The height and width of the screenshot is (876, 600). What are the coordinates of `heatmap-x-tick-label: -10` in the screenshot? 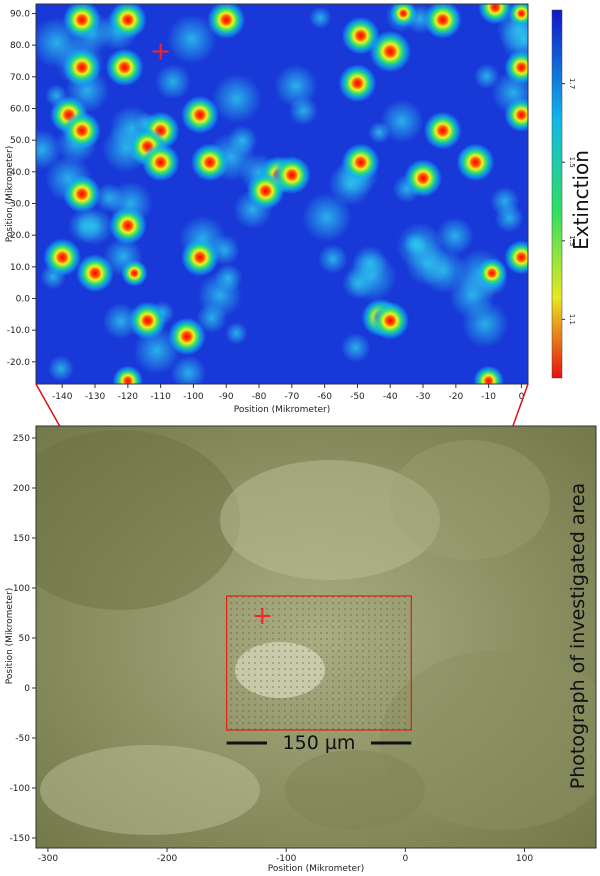 It's located at (488, 397).